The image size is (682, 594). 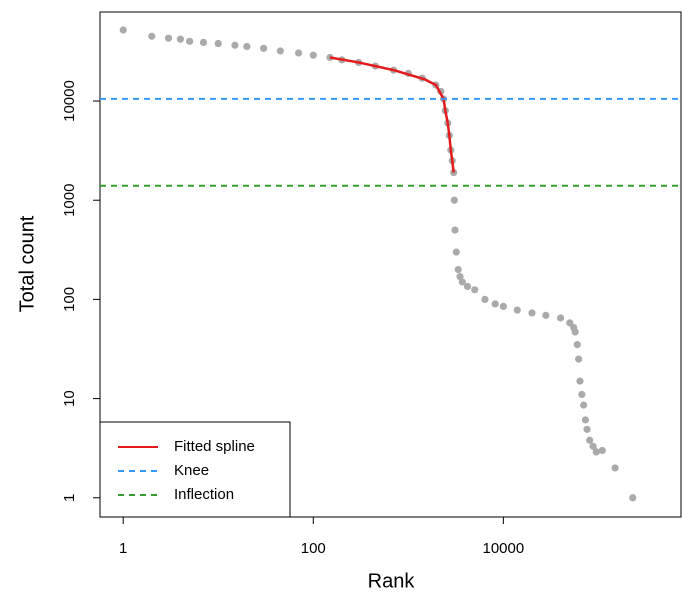 What do you see at coordinates (69, 200) in the screenshot?
I see `y-tick-label: 1000` at bounding box center [69, 200].